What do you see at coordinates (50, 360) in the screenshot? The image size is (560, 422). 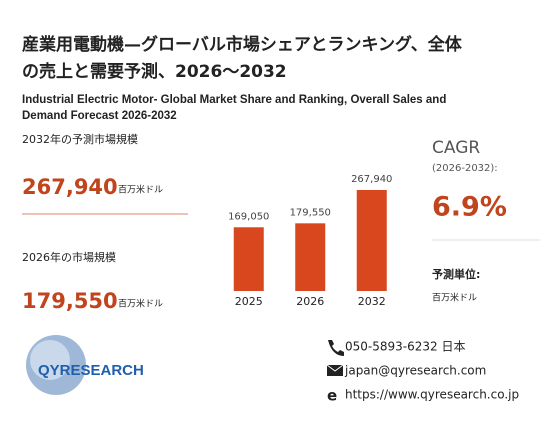 I see `logo-globe` at bounding box center [50, 360].